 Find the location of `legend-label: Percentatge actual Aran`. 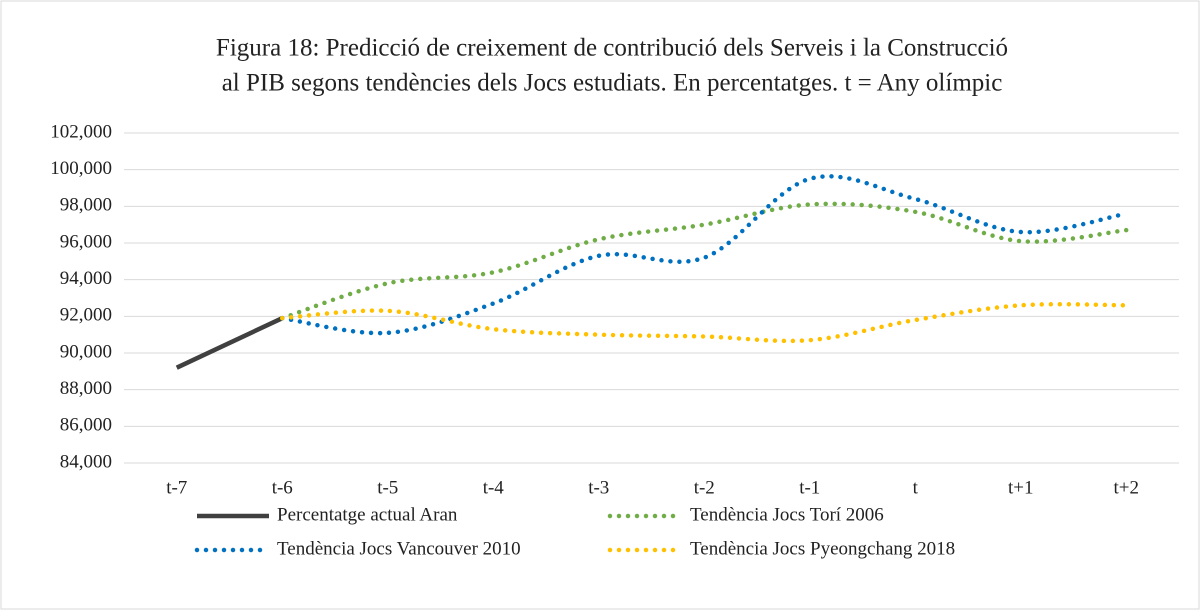

legend-label: Percentatge actual Aran is located at coordinates (367, 514).